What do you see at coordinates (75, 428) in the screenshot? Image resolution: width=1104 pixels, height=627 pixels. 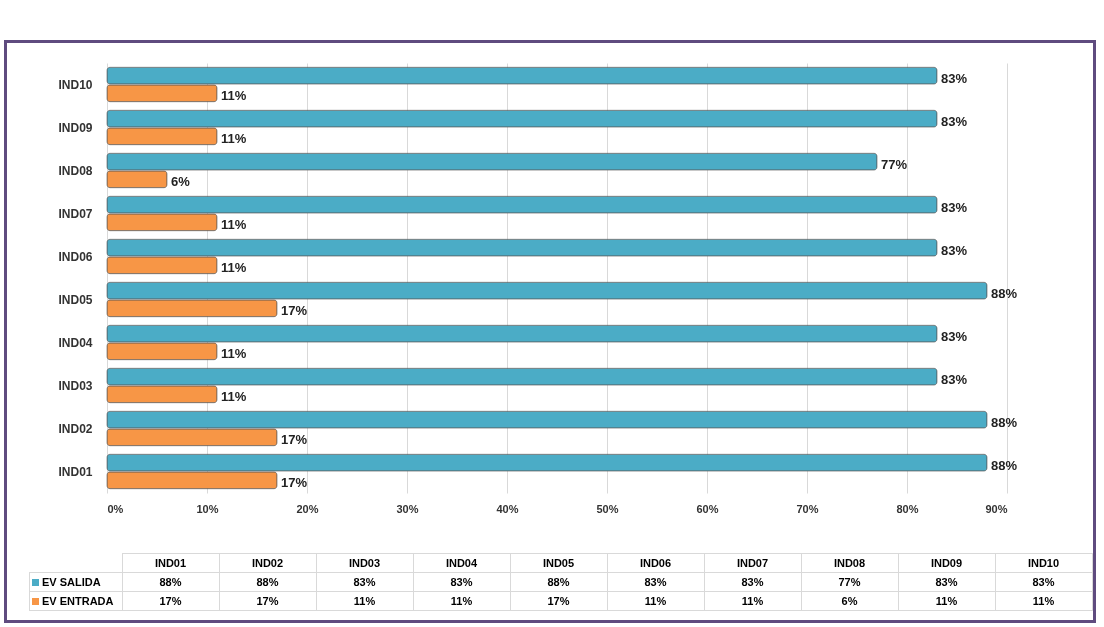 I see `y-tick-label: IND02` at bounding box center [75, 428].